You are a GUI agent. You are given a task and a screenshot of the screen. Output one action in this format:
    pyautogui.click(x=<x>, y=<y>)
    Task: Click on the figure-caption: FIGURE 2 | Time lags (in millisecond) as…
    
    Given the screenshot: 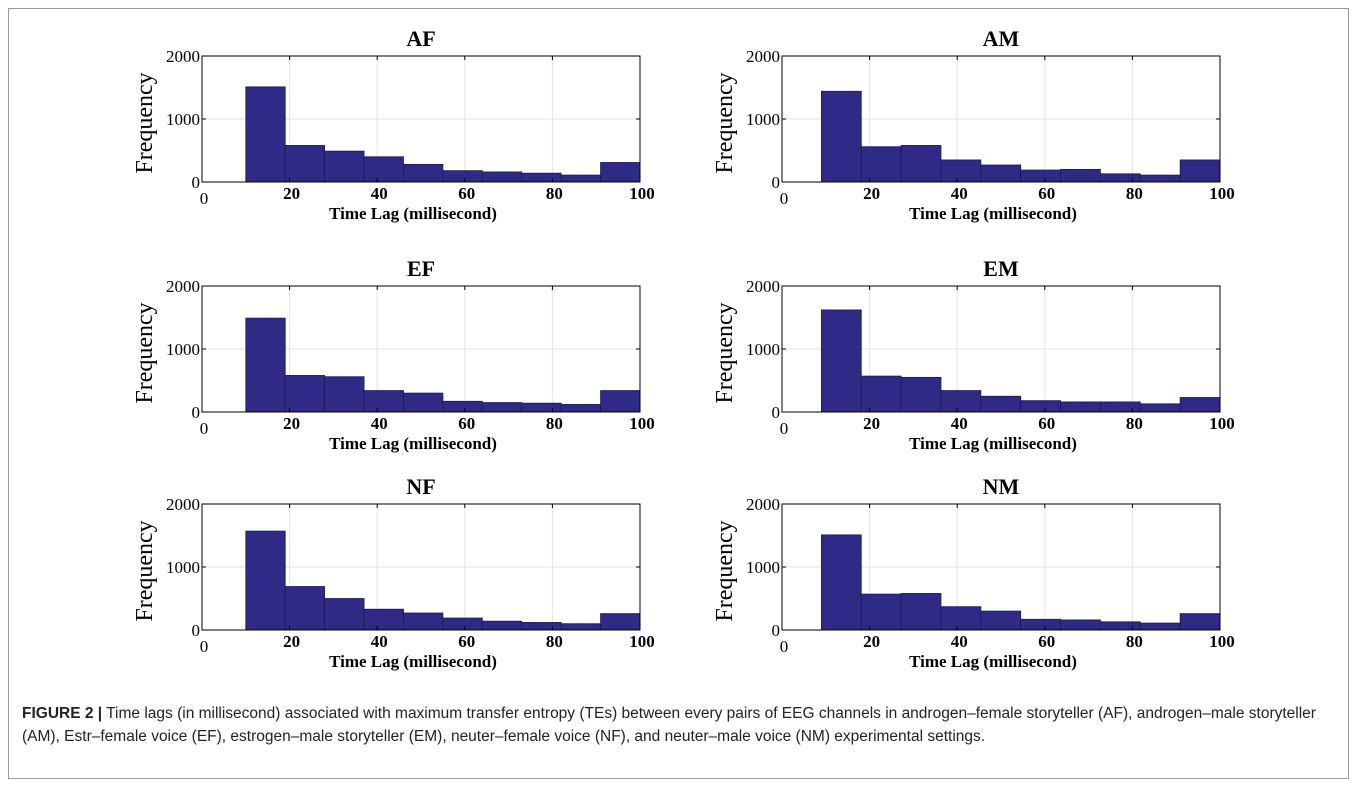 What is the action you would take?
    pyautogui.click(x=682, y=725)
    